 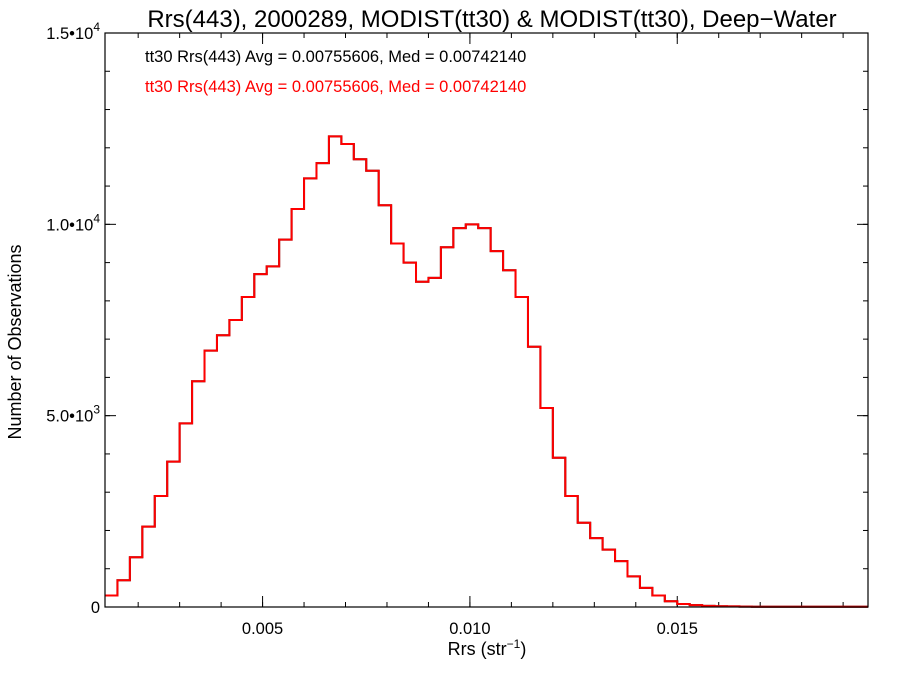 What do you see at coordinates (469, 629) in the screenshot?
I see `x-tick-label: 0.010` at bounding box center [469, 629].